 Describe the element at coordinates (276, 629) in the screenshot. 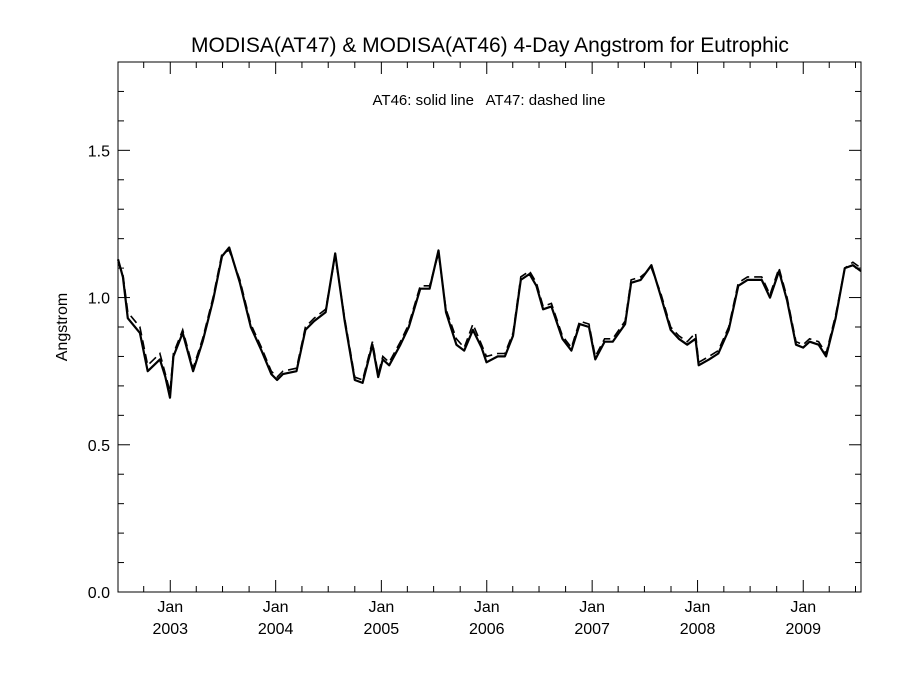

I see `x-tick-year-label: 2004` at that location.